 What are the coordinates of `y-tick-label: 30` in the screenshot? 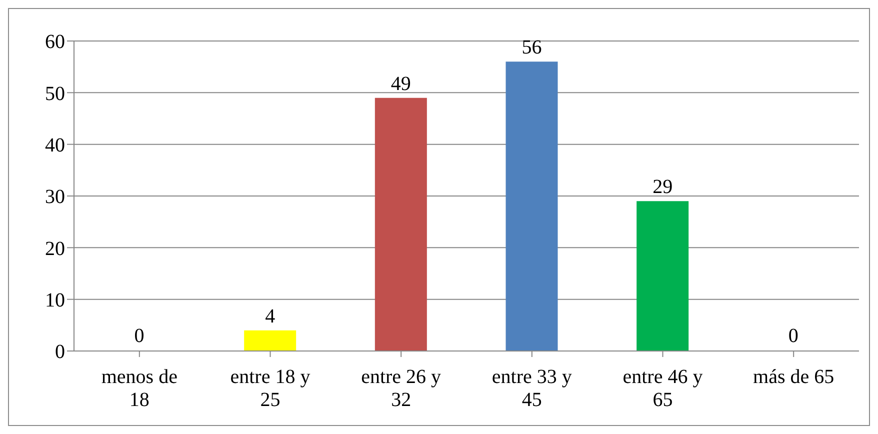 It's located at (55, 197).